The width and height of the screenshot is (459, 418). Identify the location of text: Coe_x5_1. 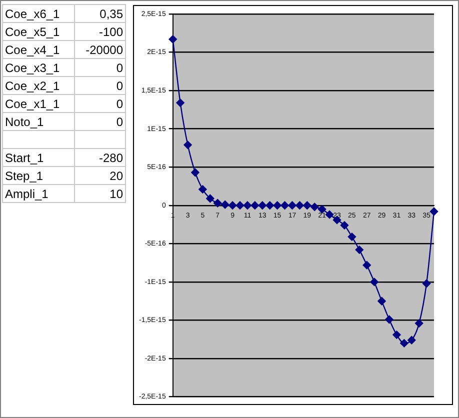
(38, 31).